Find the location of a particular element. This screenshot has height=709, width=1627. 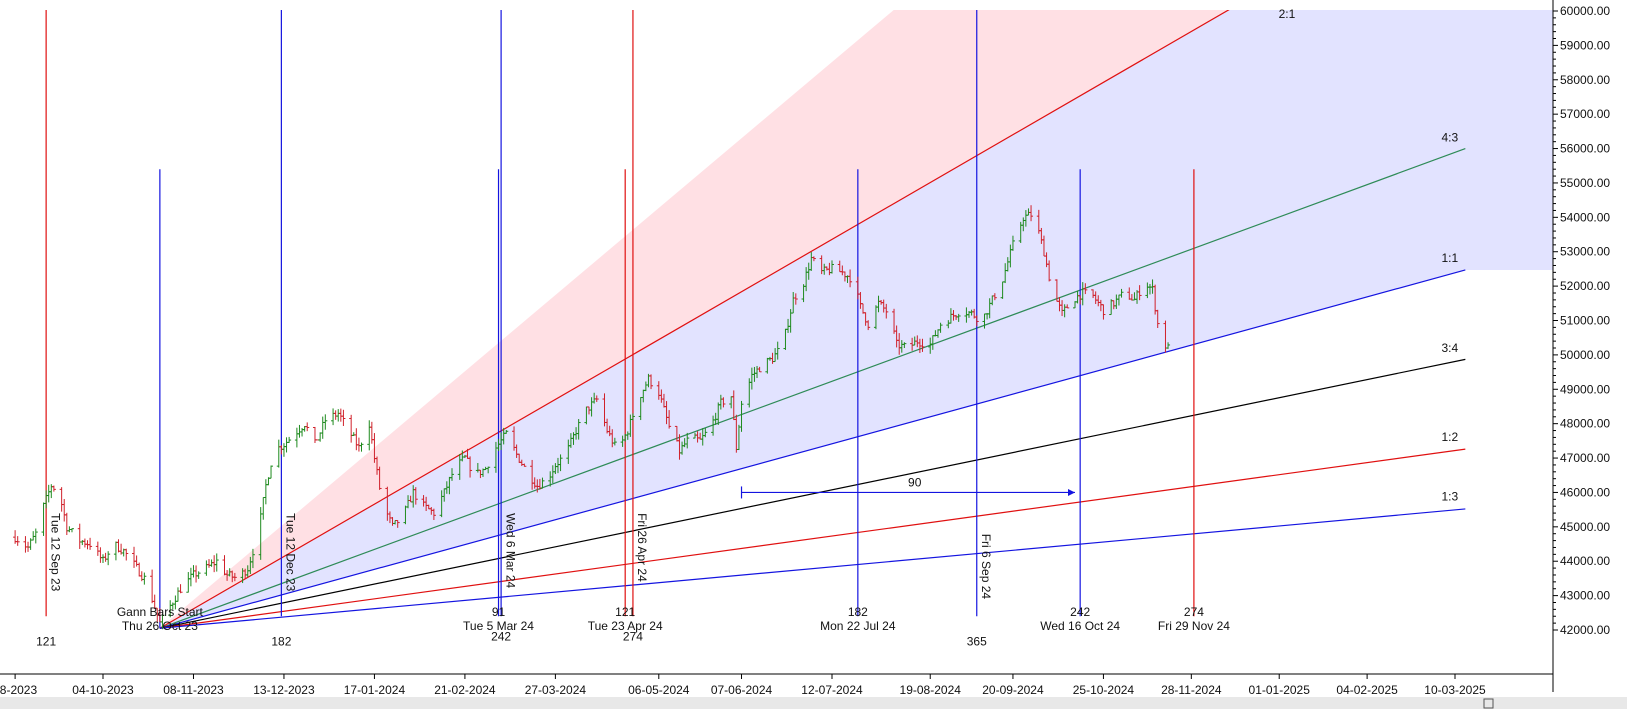

cycle-label: 182 is located at coordinates (281, 641).